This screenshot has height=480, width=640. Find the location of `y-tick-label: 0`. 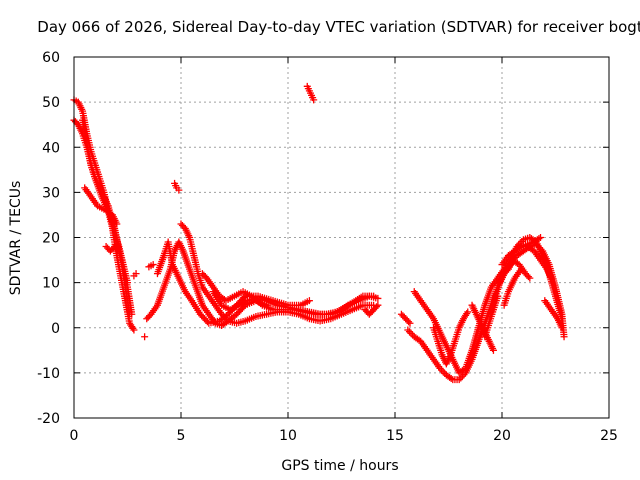

y-tick-label: 0 is located at coordinates (55, 329).